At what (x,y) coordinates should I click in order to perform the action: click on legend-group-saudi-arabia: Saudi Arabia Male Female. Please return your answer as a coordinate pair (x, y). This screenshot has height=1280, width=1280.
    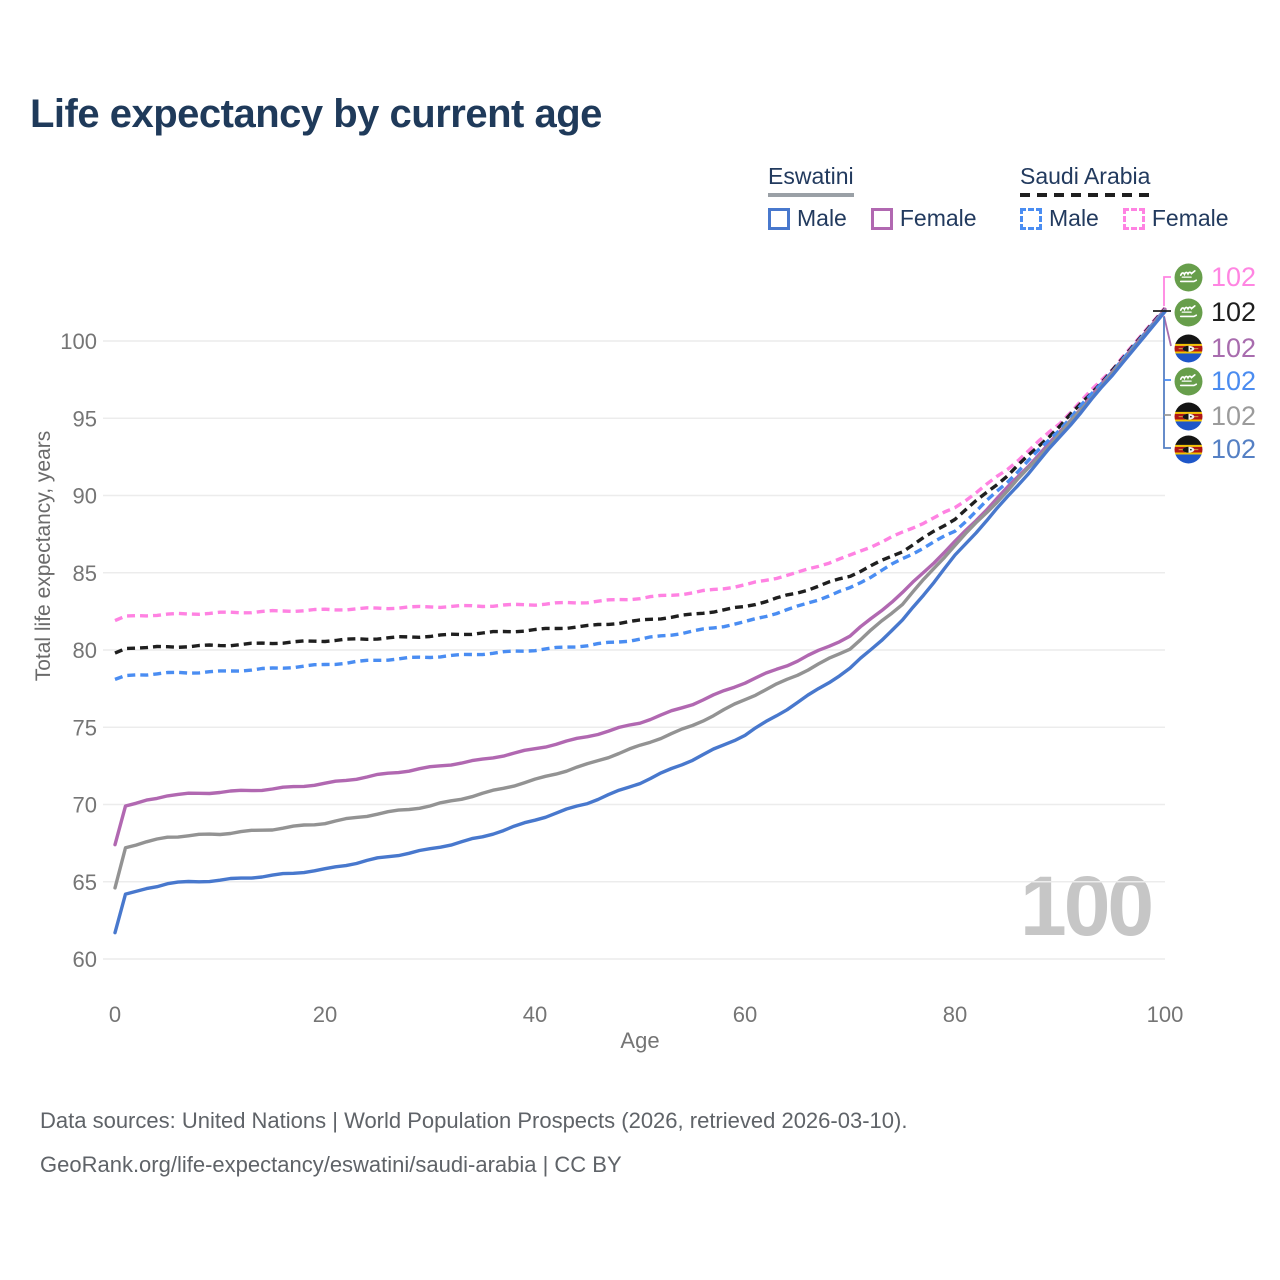
    Looking at the image, I should click on (1124, 197).